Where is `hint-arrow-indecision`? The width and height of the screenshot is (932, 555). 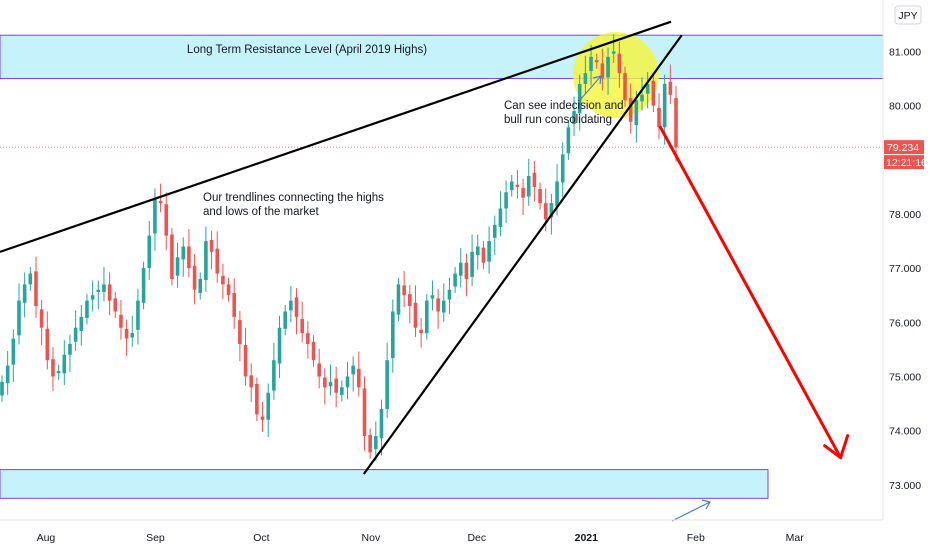
hint-arrow-indecision is located at coordinates (590, 88).